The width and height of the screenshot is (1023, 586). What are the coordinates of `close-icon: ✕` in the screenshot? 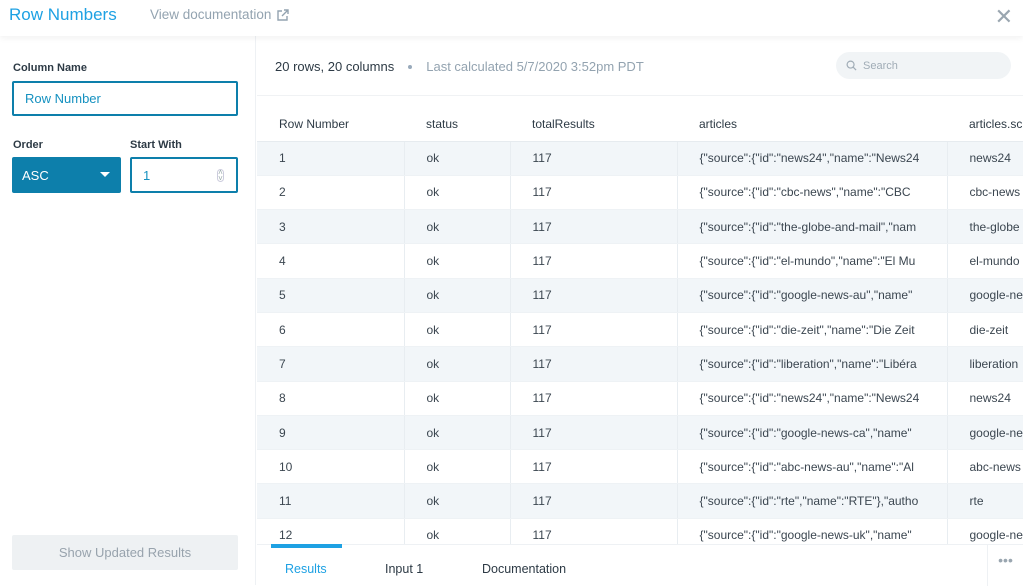 It's located at (1003, 16).